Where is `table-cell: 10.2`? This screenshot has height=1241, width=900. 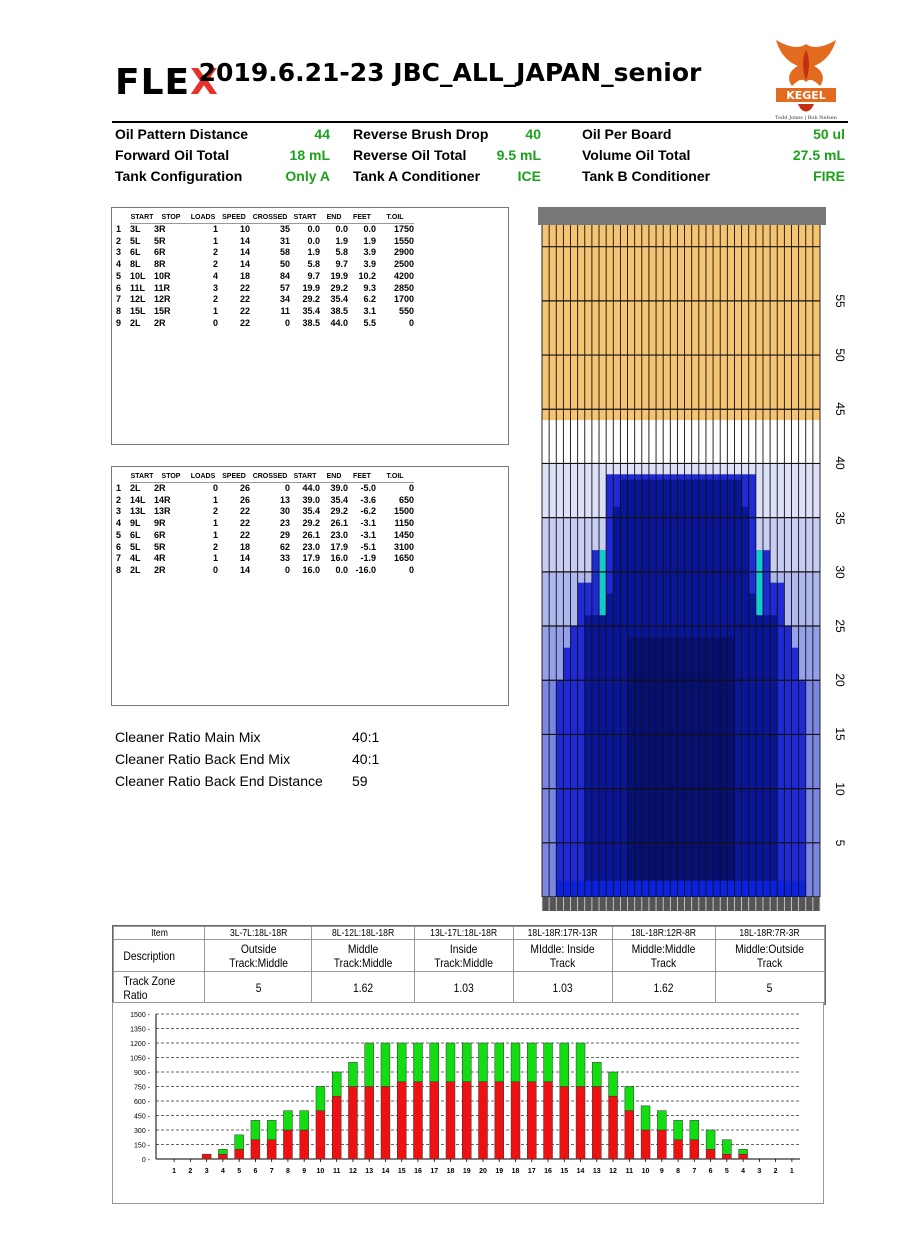
table-cell: 10.2 is located at coordinates (367, 275).